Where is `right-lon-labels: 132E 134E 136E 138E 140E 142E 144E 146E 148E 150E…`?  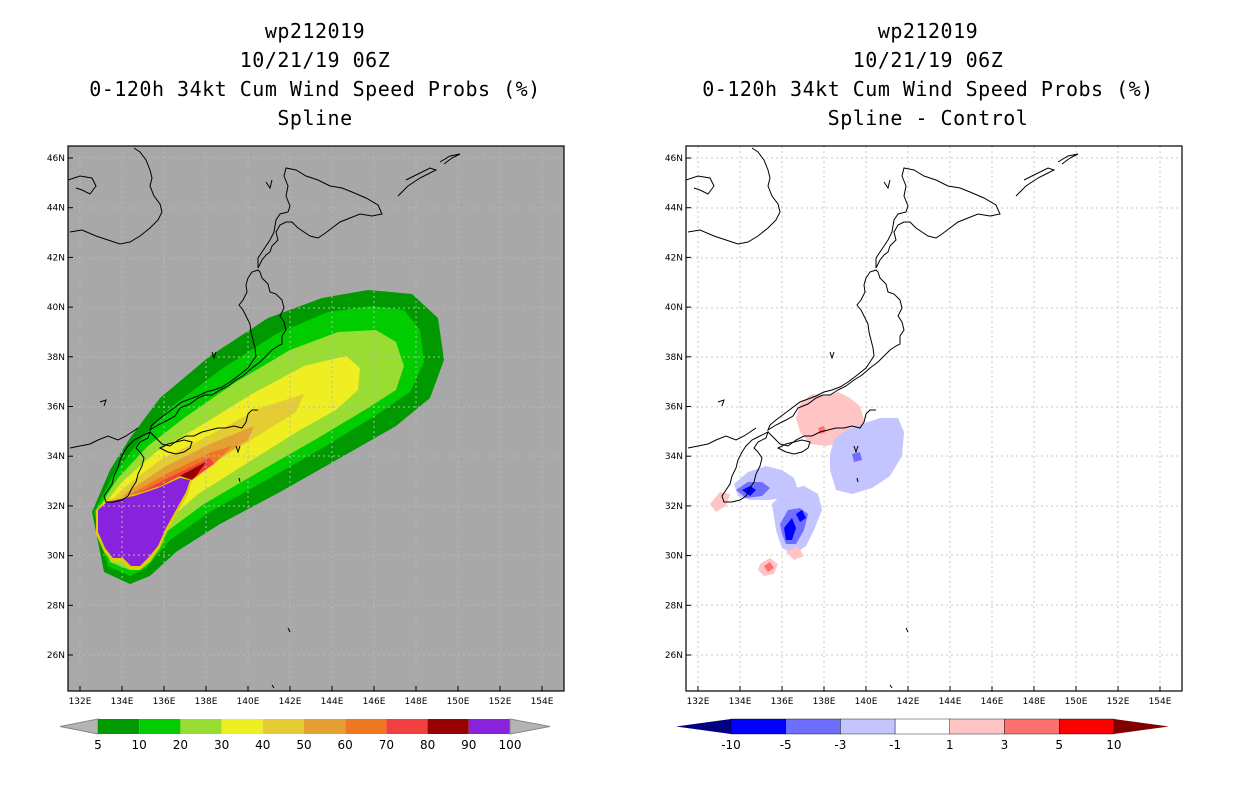 right-lon-labels: 132E 134E 136E 138E 140E 142E 144E 146E 148E 150E… is located at coordinates (929, 696).